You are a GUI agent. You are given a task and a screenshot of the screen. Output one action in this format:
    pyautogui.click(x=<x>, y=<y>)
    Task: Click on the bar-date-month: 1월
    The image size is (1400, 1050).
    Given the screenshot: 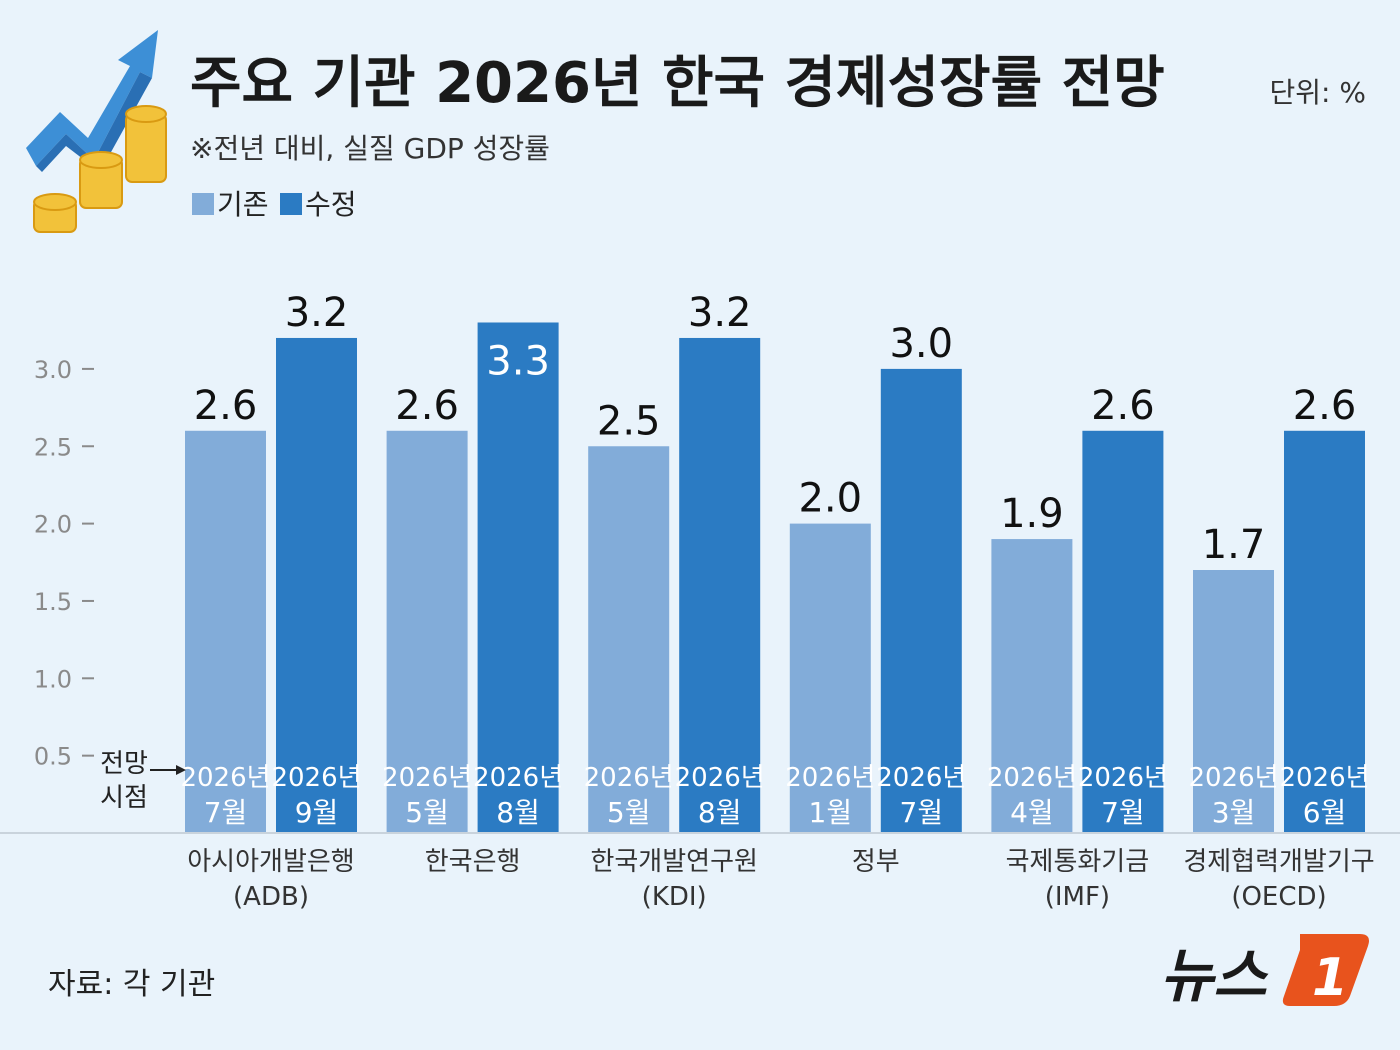 What is the action you would take?
    pyautogui.click(x=831, y=812)
    